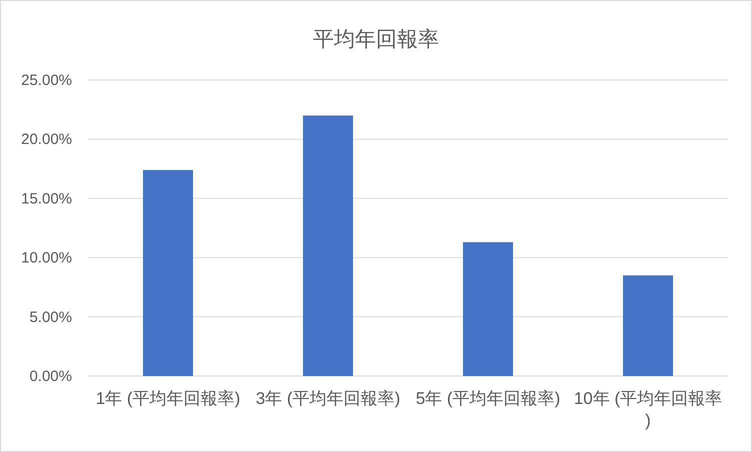 This screenshot has width=752, height=452. Describe the element at coordinates (46, 258) in the screenshot. I see `ytick-label: 10.00%` at that location.